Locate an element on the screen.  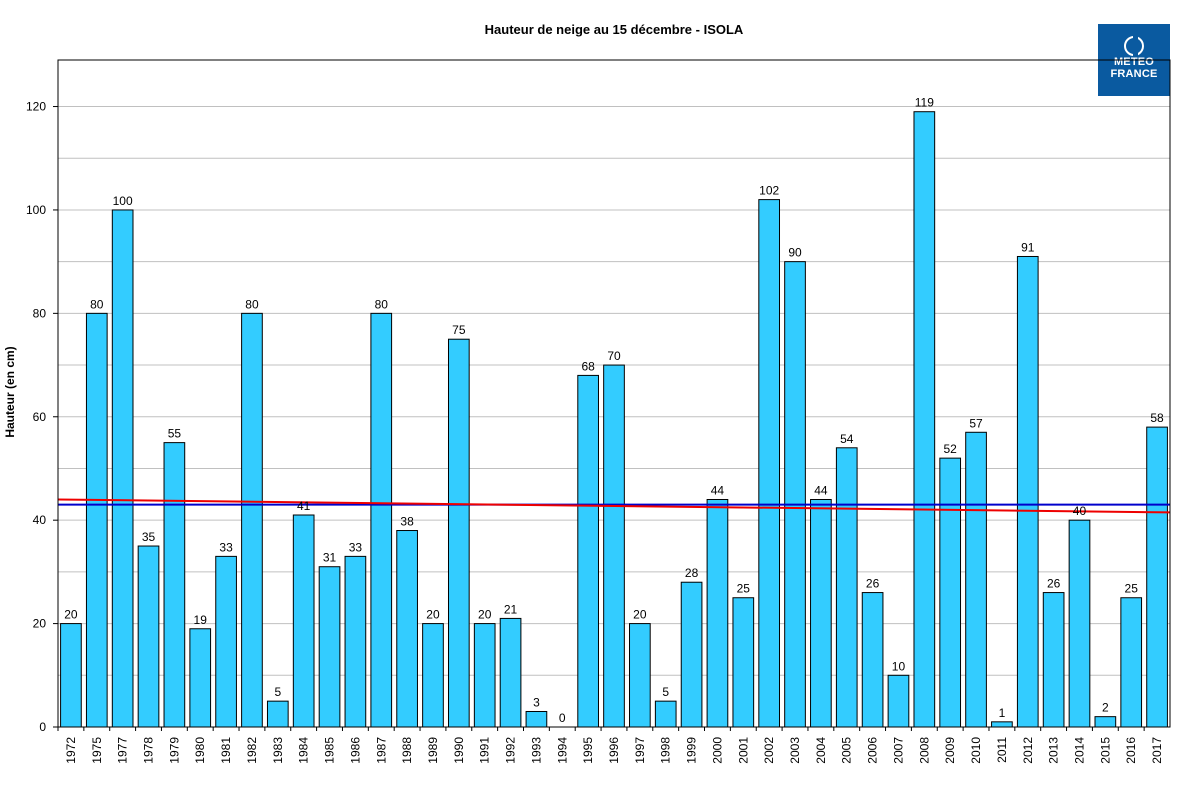
data-label: 44 is located at coordinates (821, 490).